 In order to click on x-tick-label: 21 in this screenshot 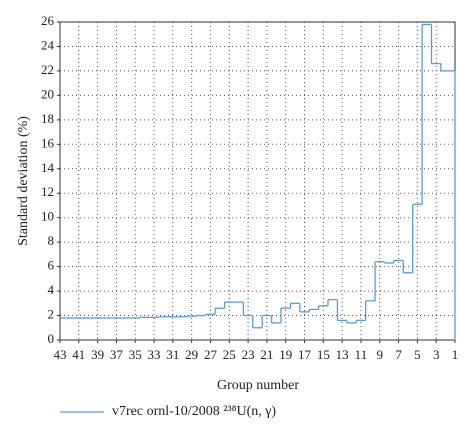, I will do `click(266, 354)`.